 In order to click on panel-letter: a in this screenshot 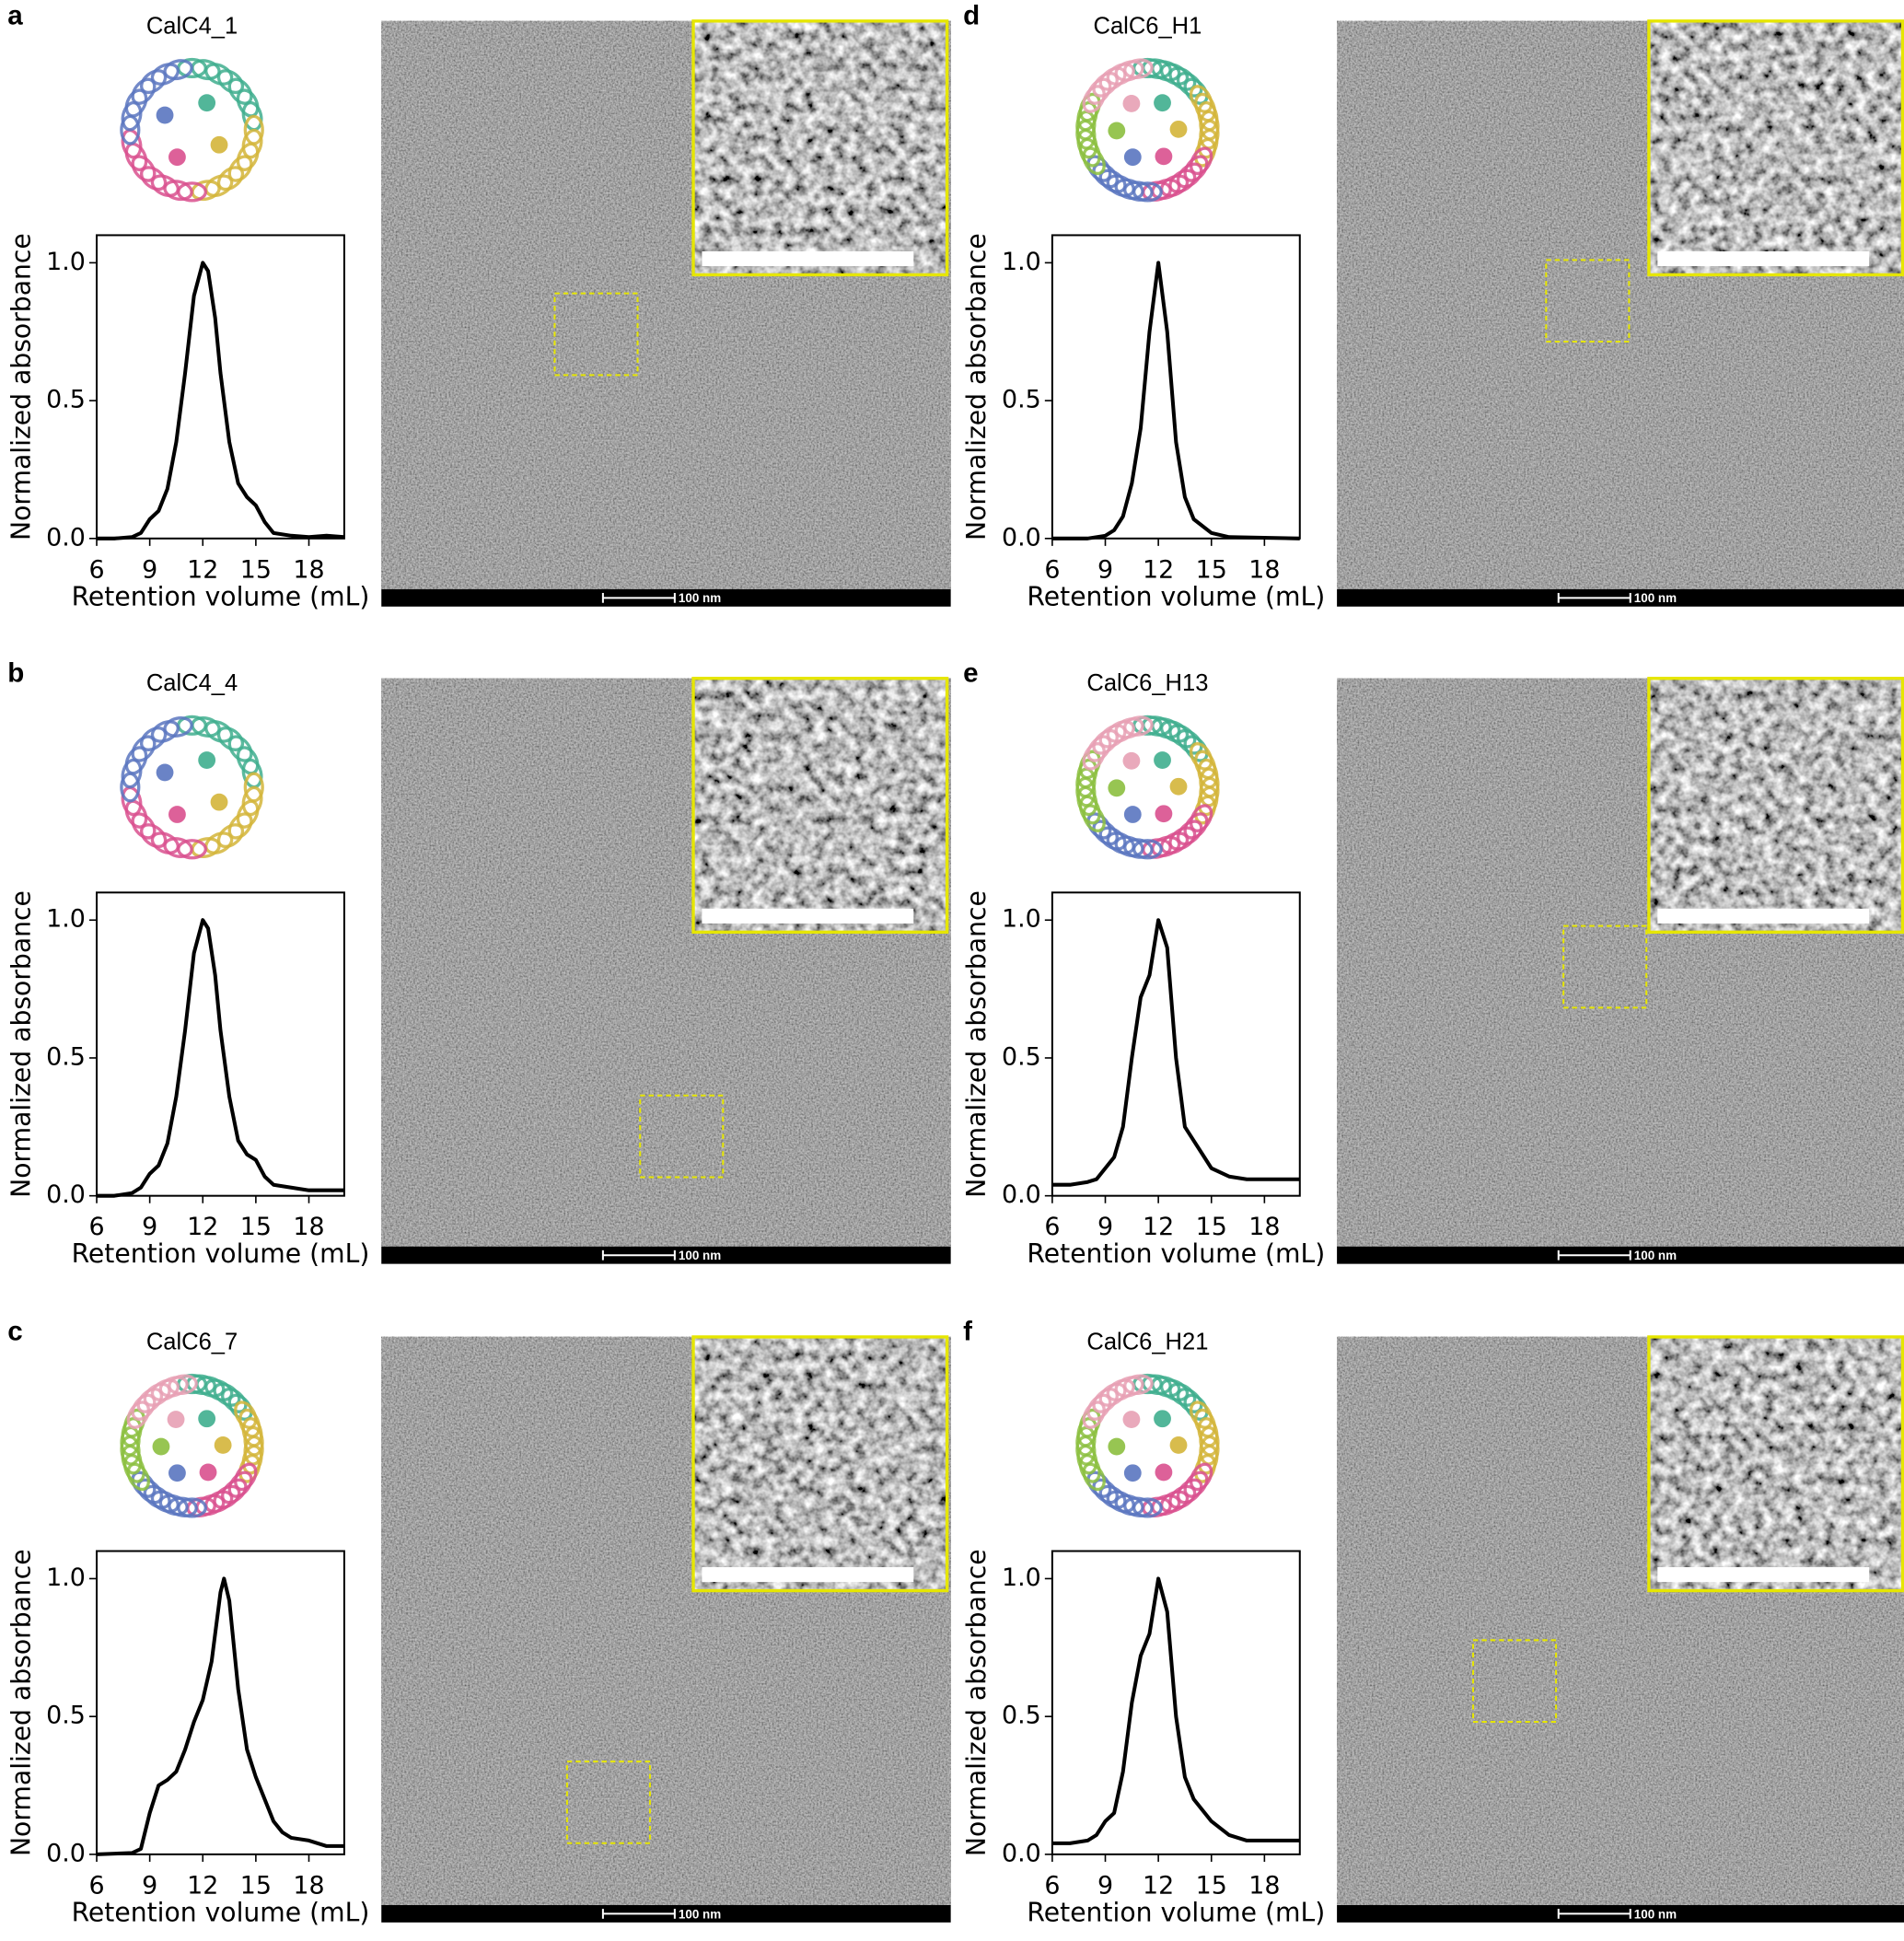, I will do `click(15, 16)`.